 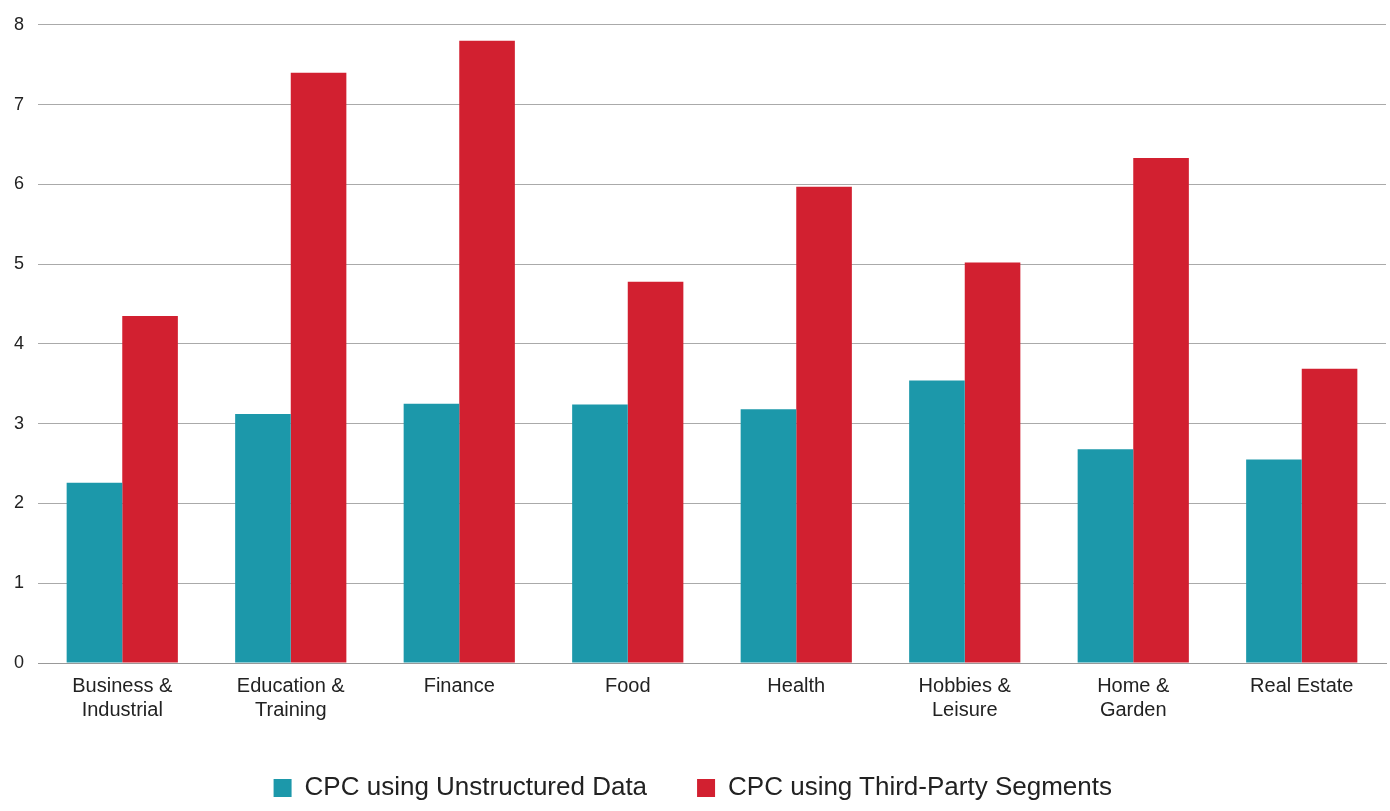 I want to click on x-tick-label: Food, so click(x=627, y=684).